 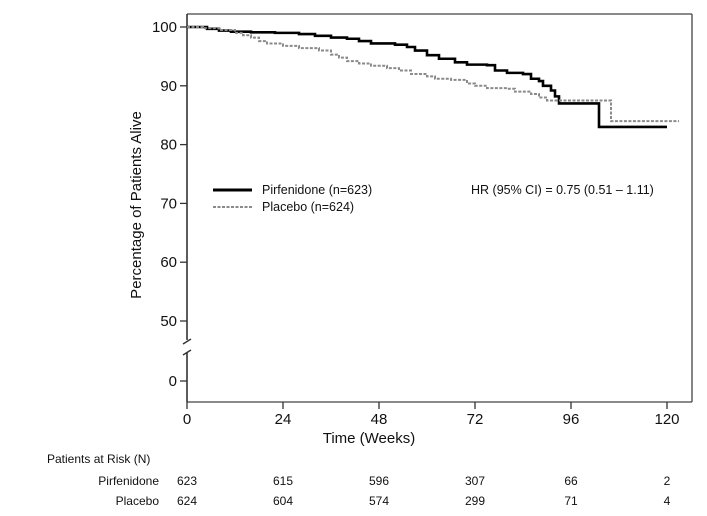 I want to click on risk-row-label-placebo: Placebo, so click(x=137, y=501).